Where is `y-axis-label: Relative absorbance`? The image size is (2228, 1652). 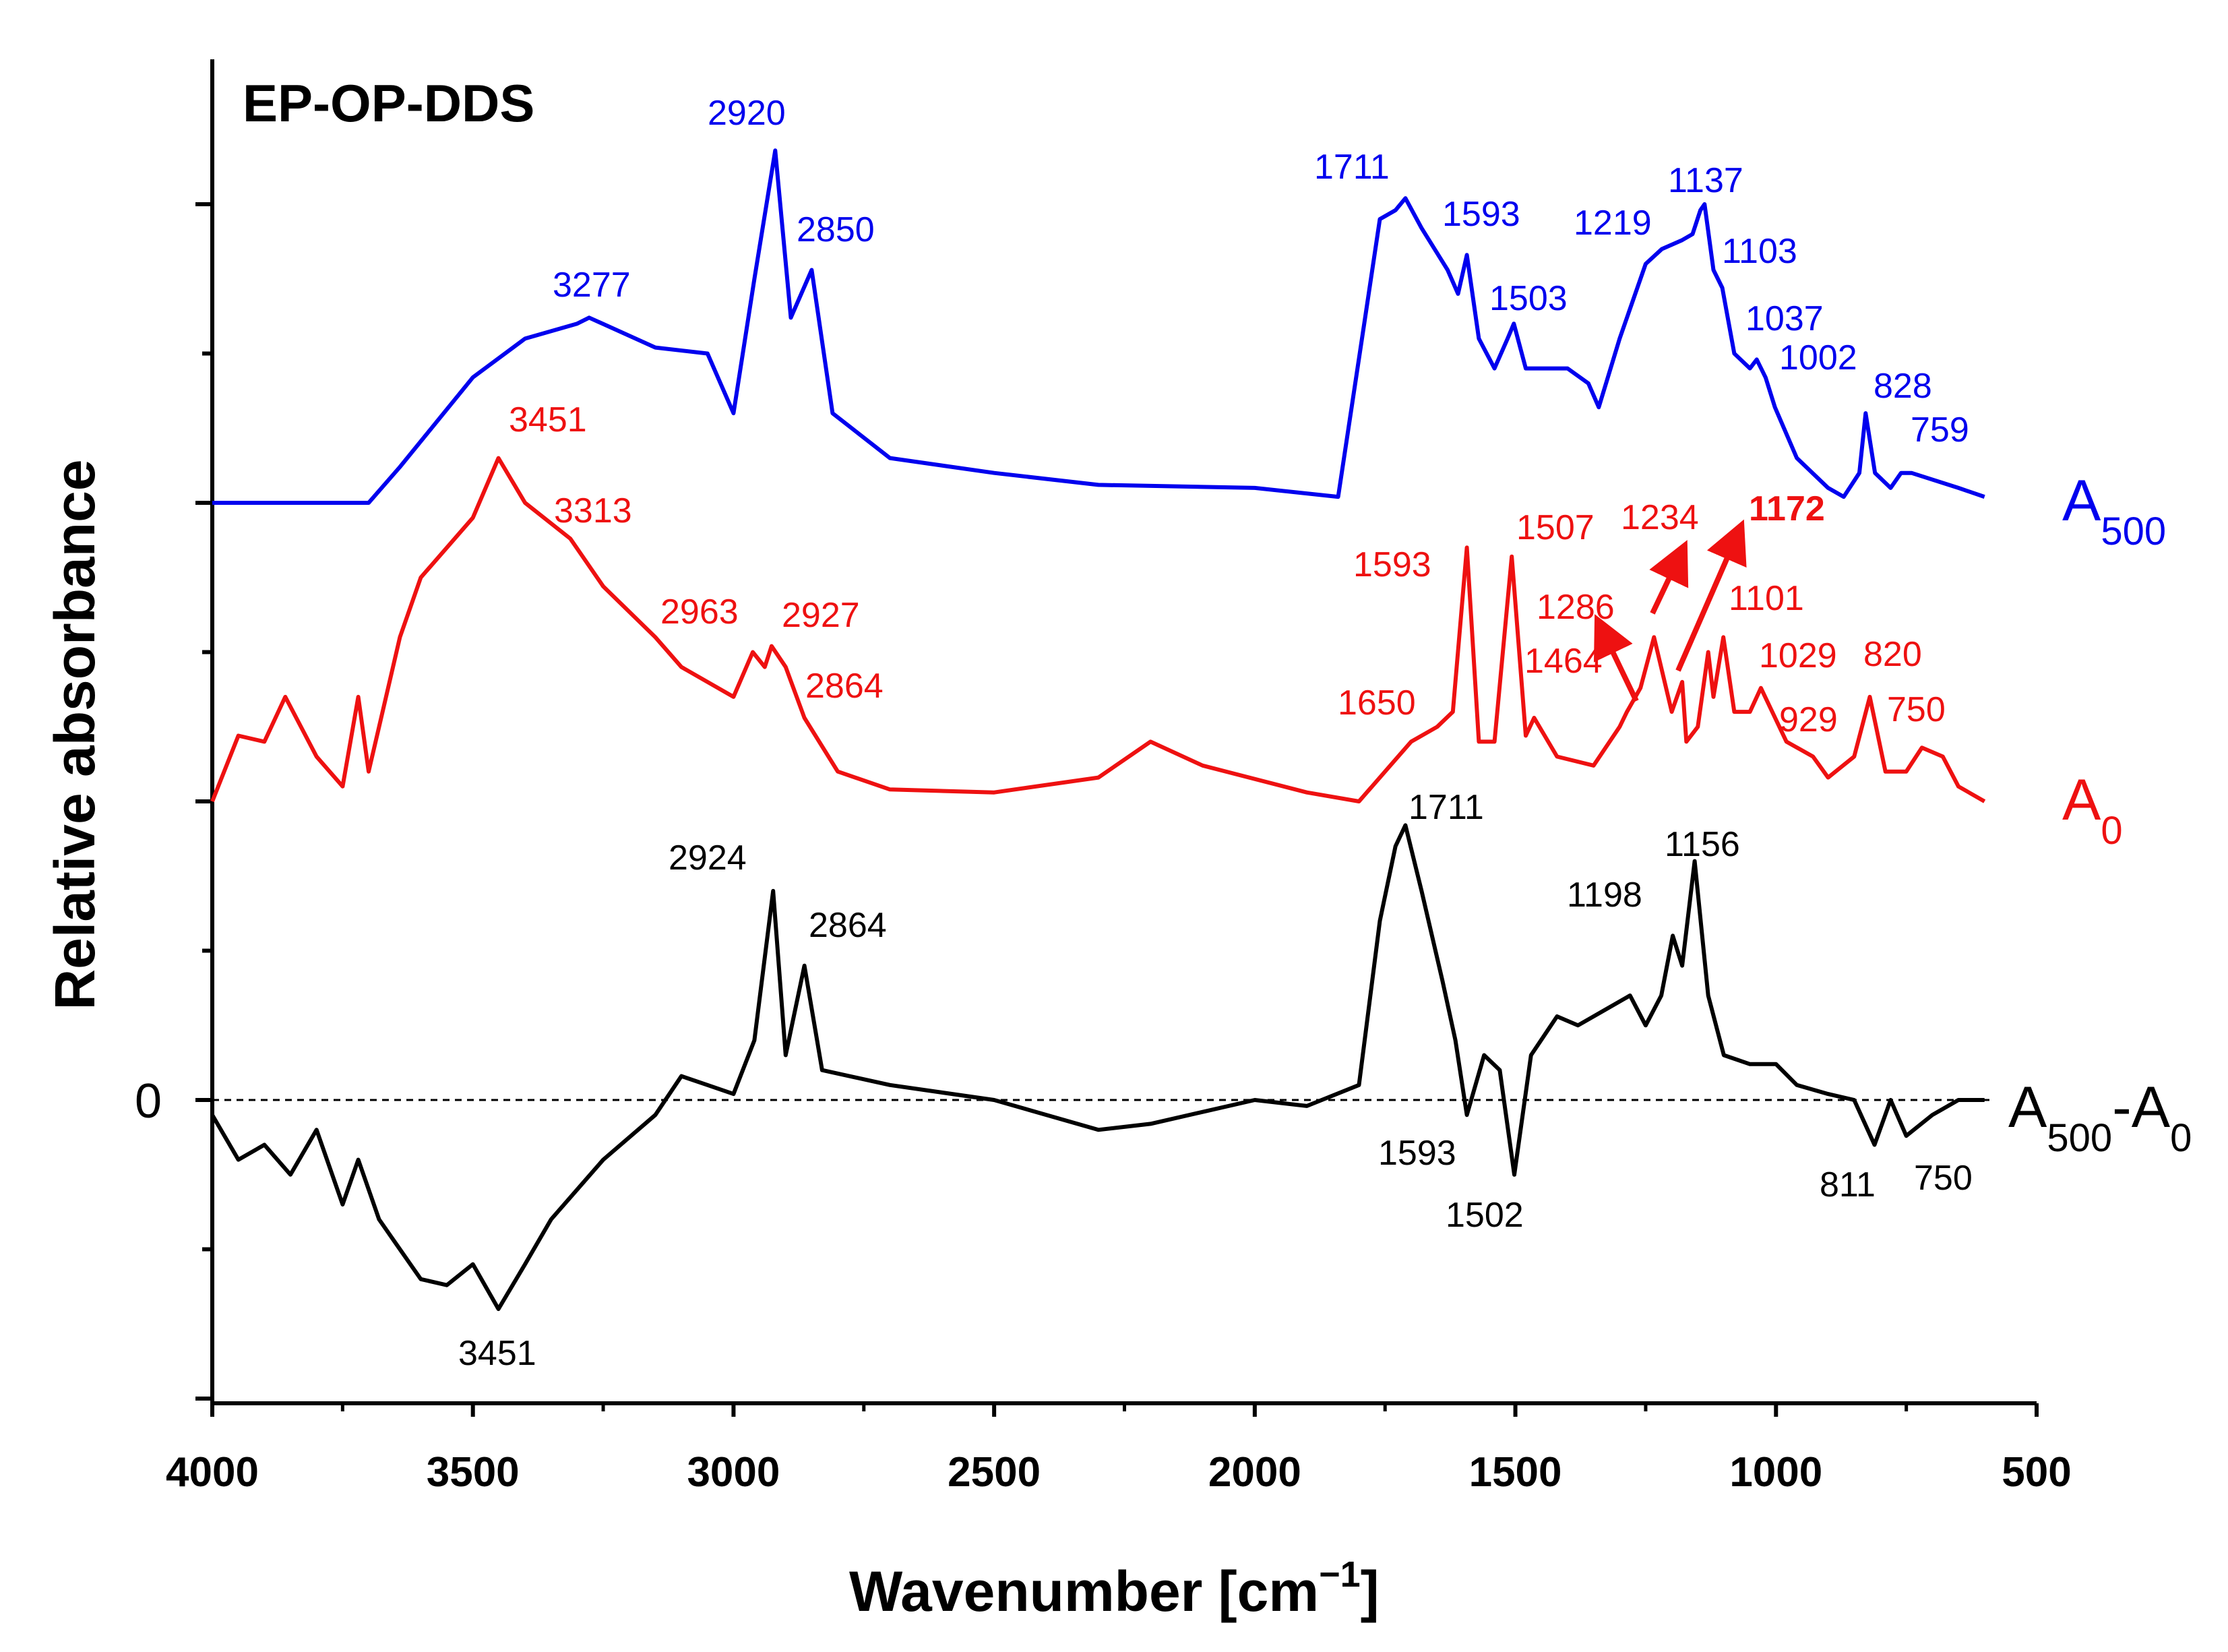
y-axis-label: Relative absorbance is located at coordinates (74, 734).